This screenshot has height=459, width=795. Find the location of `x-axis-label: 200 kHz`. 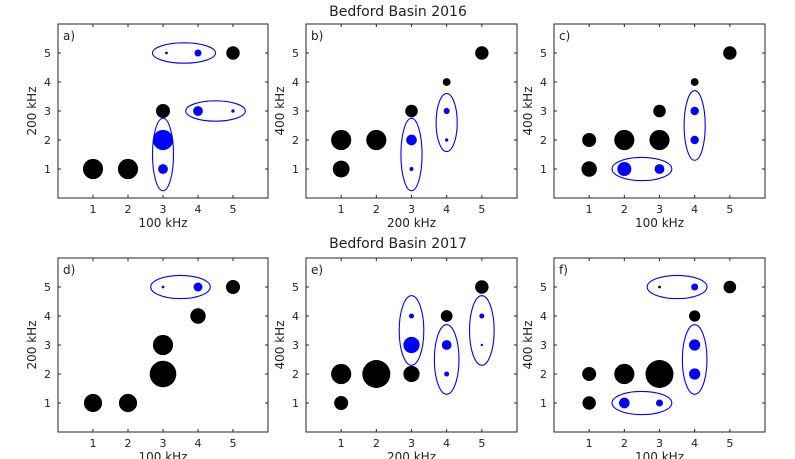

x-axis-label: 200 kHz is located at coordinates (411, 223).